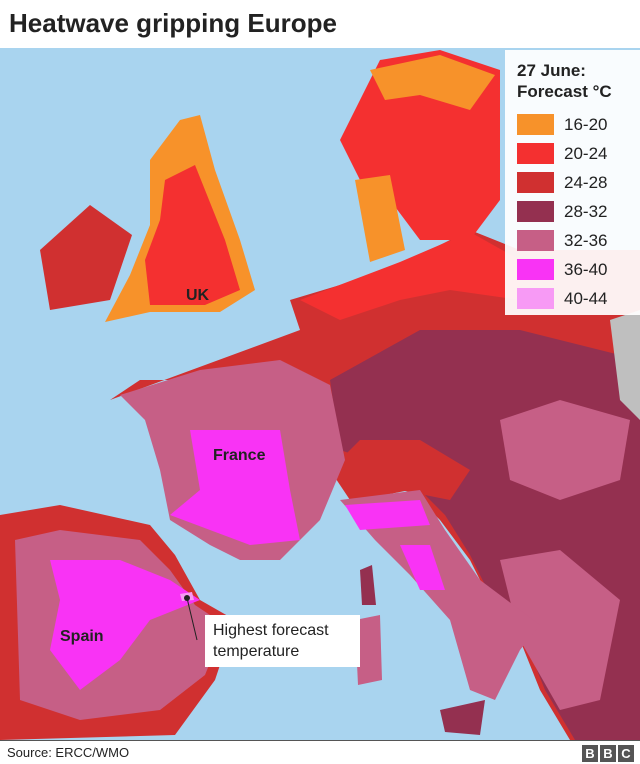  What do you see at coordinates (239, 455) in the screenshot?
I see `label-france: France` at bounding box center [239, 455].